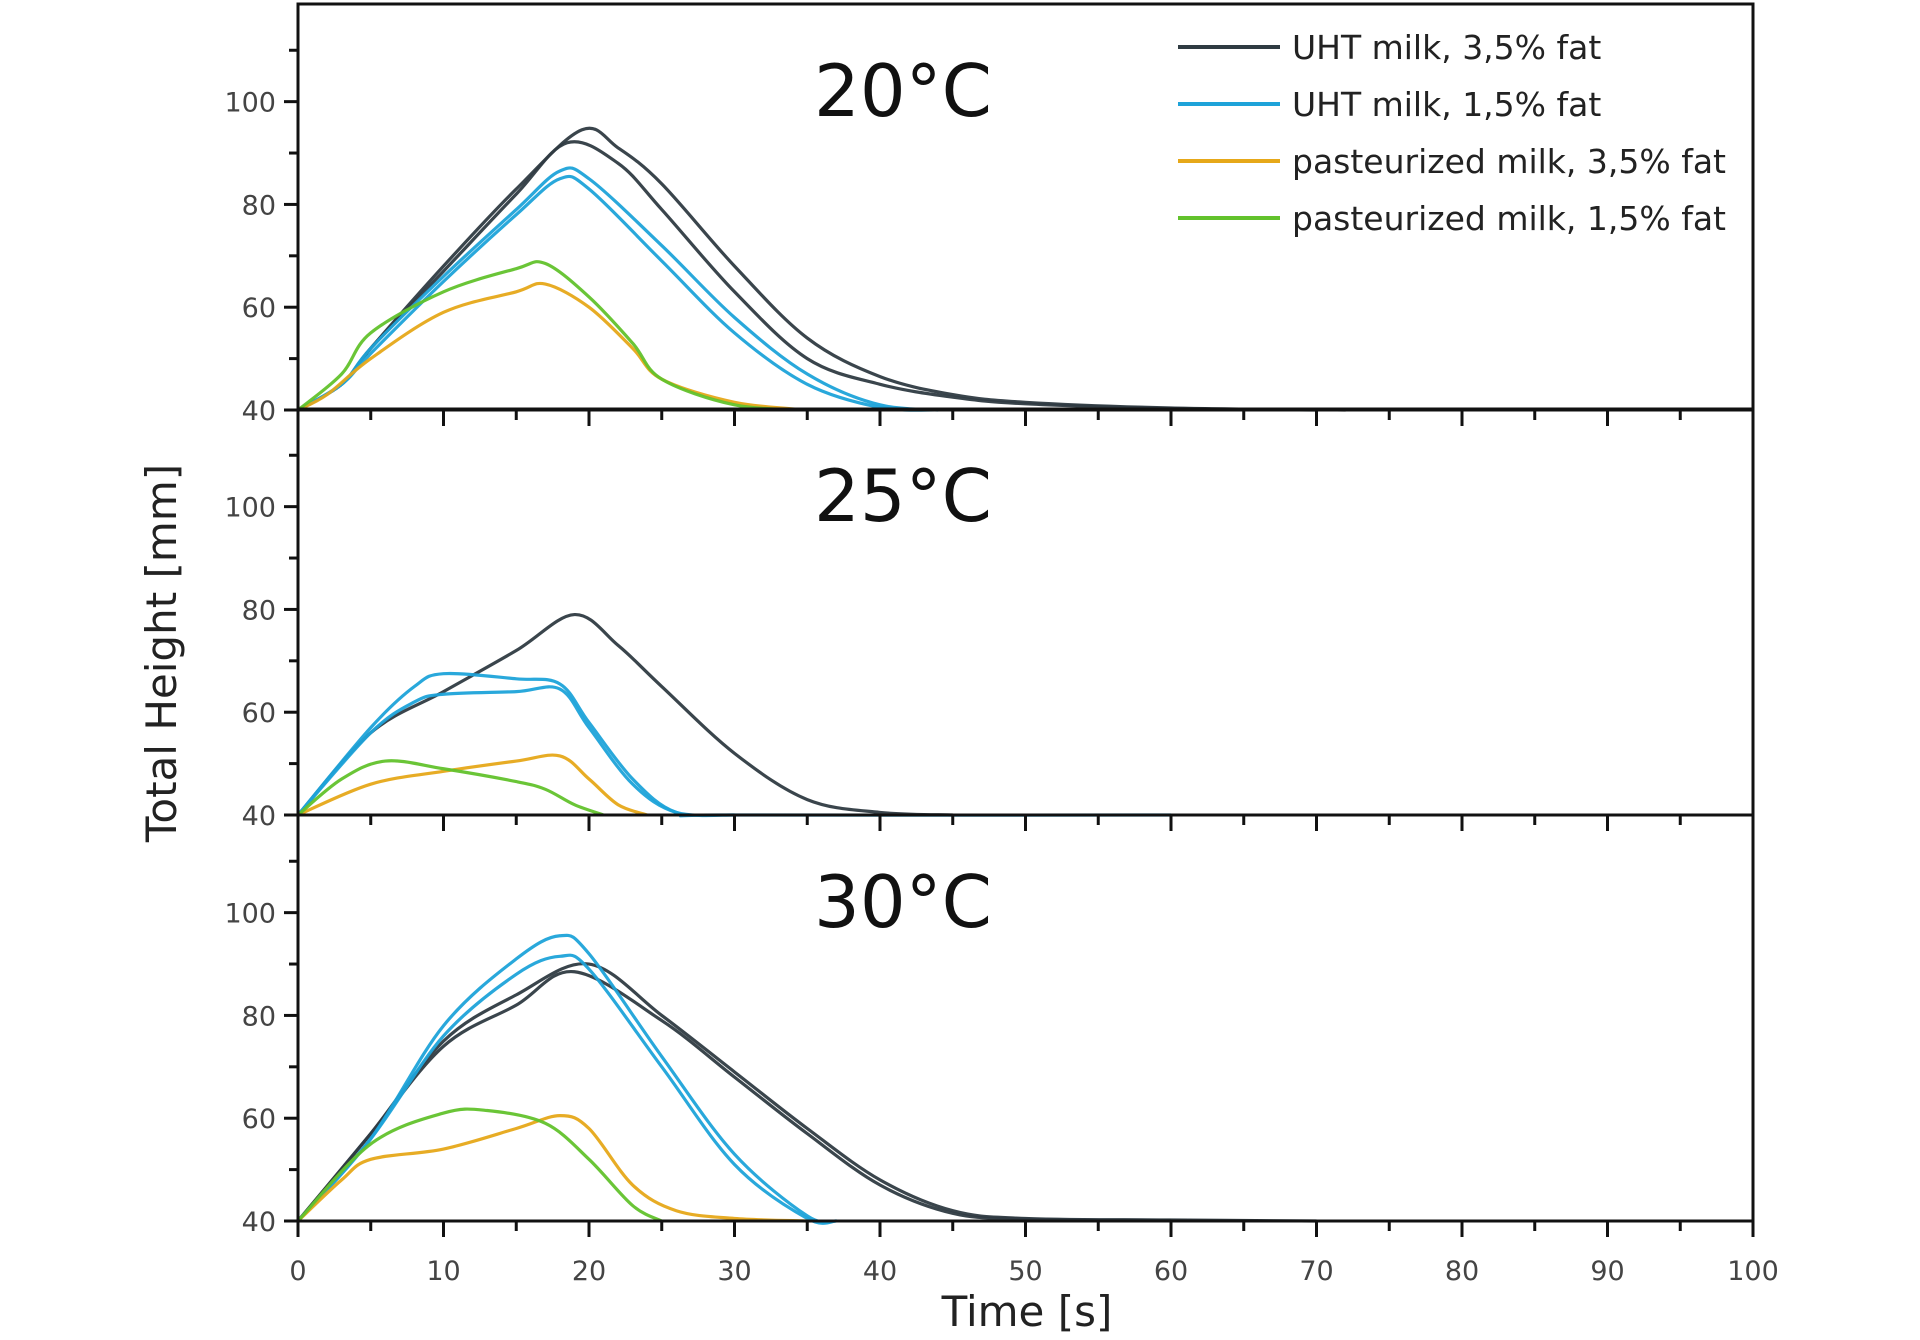 This screenshot has width=1920, height=1340. I want to click on x-tick-label: 50, so click(1025, 1271).